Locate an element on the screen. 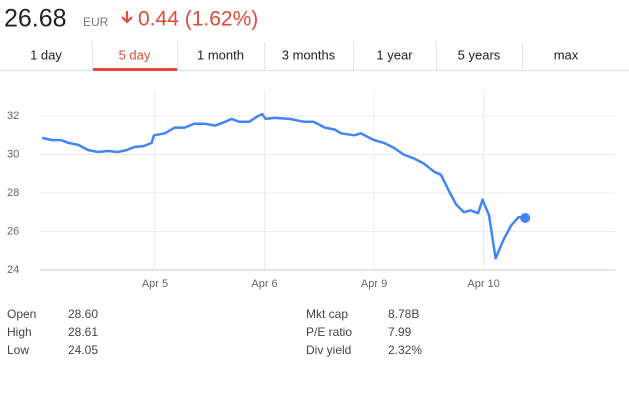  stat-value: 8.78B is located at coordinates (403, 314).